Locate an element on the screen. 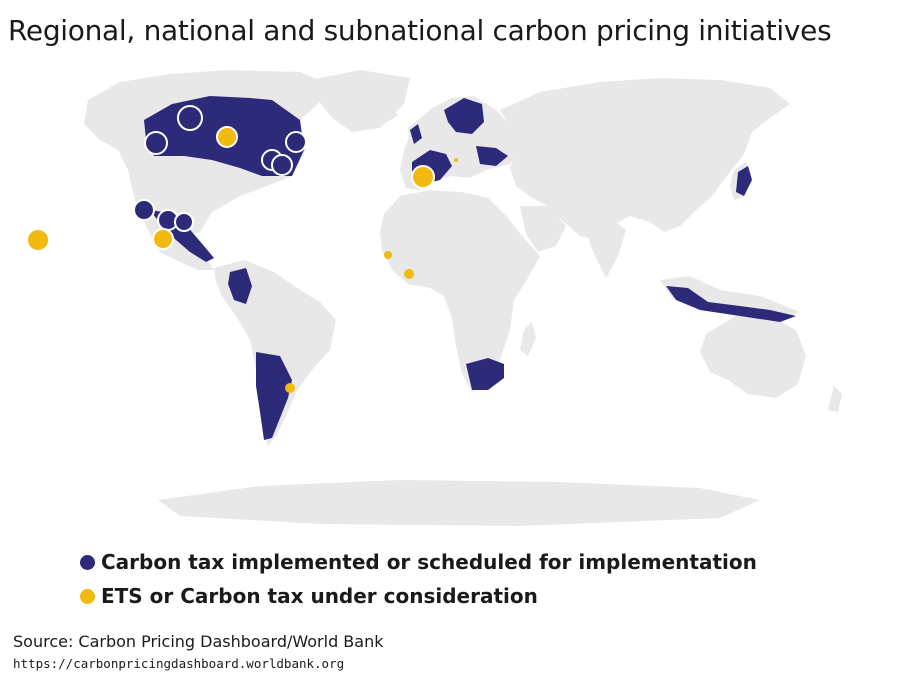 Image resolution: width=898 pixels, height=685 pixels. land-new-zealand is located at coordinates (835, 399).